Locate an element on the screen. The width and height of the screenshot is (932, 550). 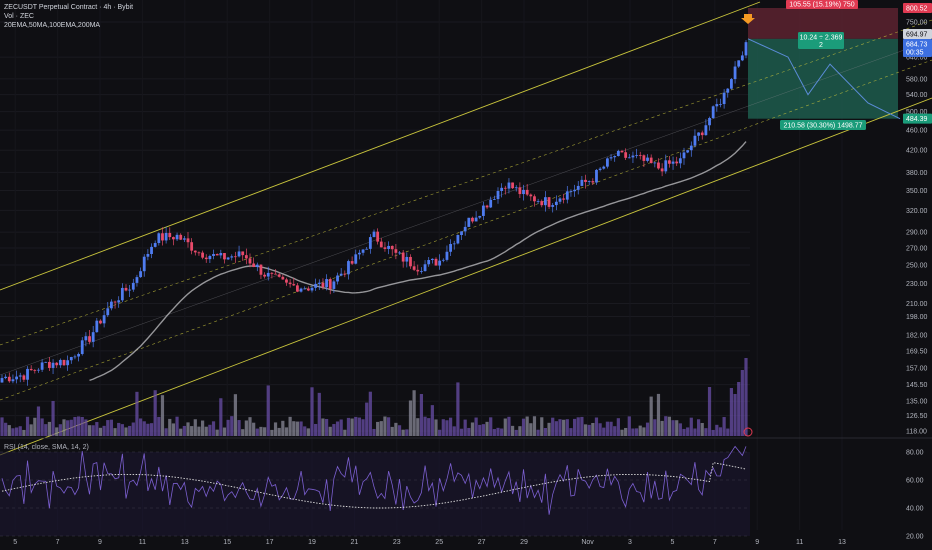
projection-path is located at coordinates (821, 67).